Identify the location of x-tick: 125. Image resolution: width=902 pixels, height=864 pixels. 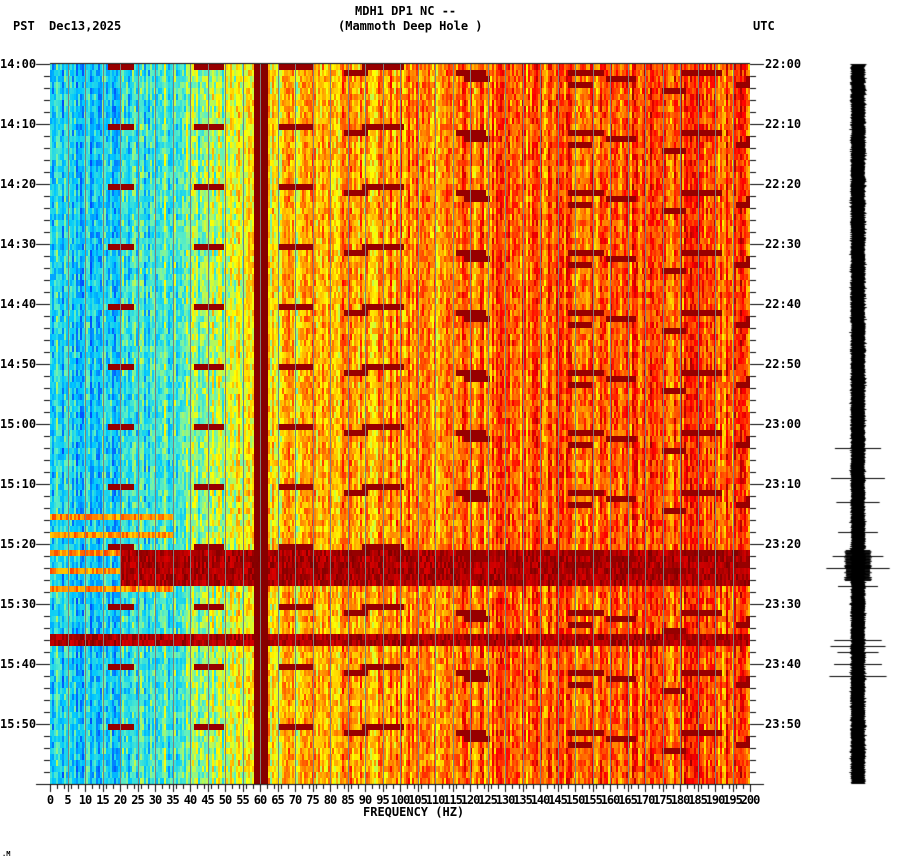
(488, 800).